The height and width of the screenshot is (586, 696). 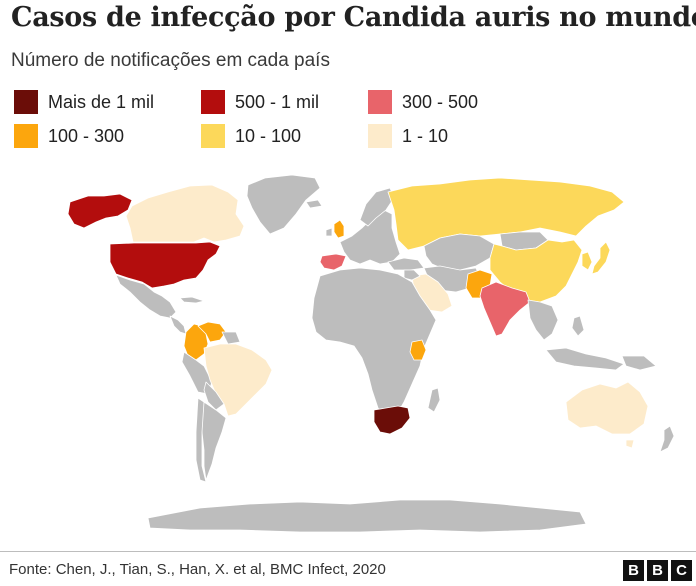 I want to click on country-central-america, so click(x=178, y=325).